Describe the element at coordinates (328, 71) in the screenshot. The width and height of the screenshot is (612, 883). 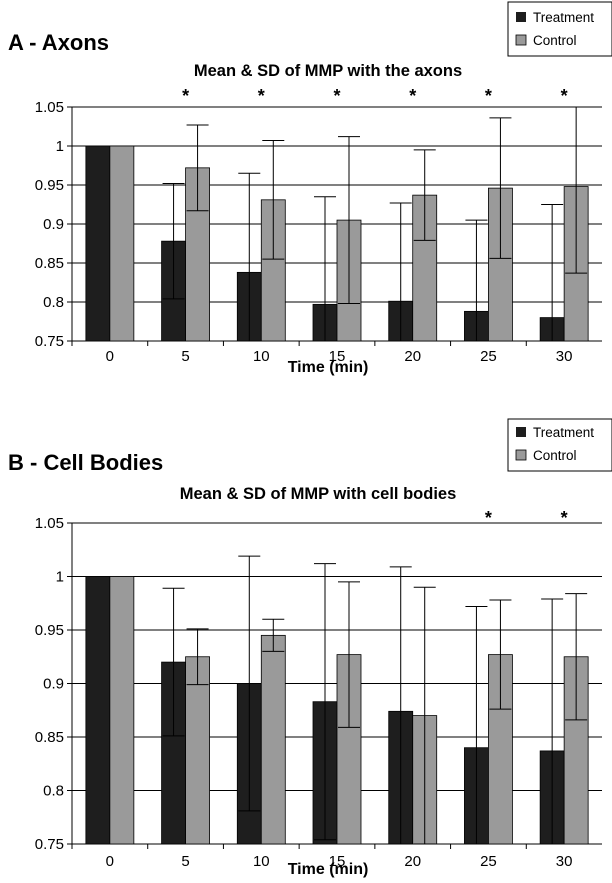
I see `chart-title: Mean & SD of MMP with the axons` at that location.